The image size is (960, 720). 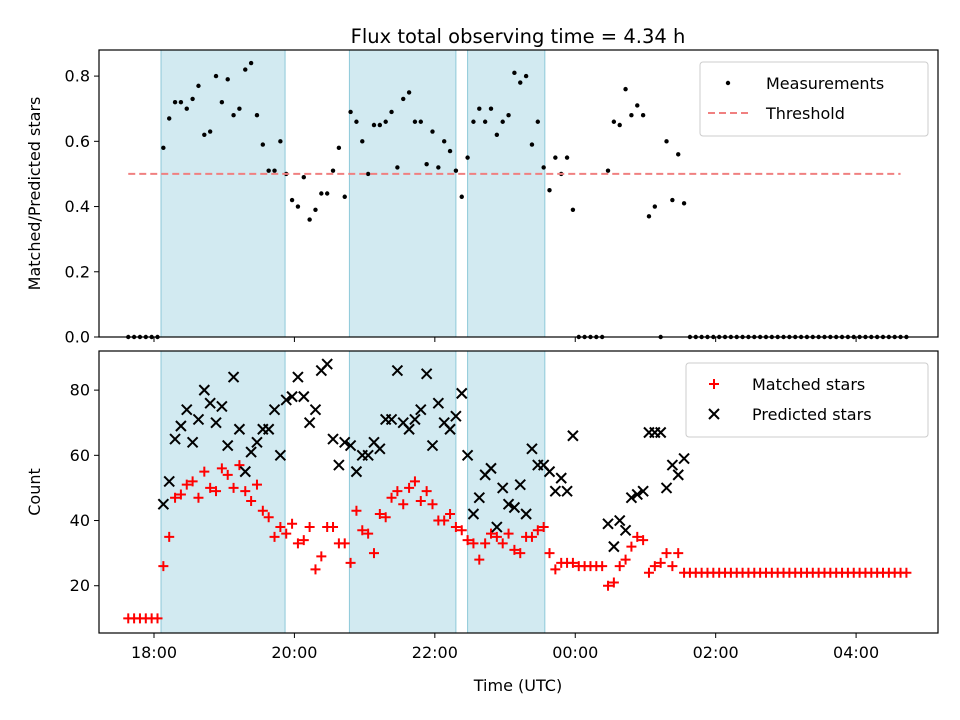 I want to click on y-axis-label: Count, so click(x=34, y=492).